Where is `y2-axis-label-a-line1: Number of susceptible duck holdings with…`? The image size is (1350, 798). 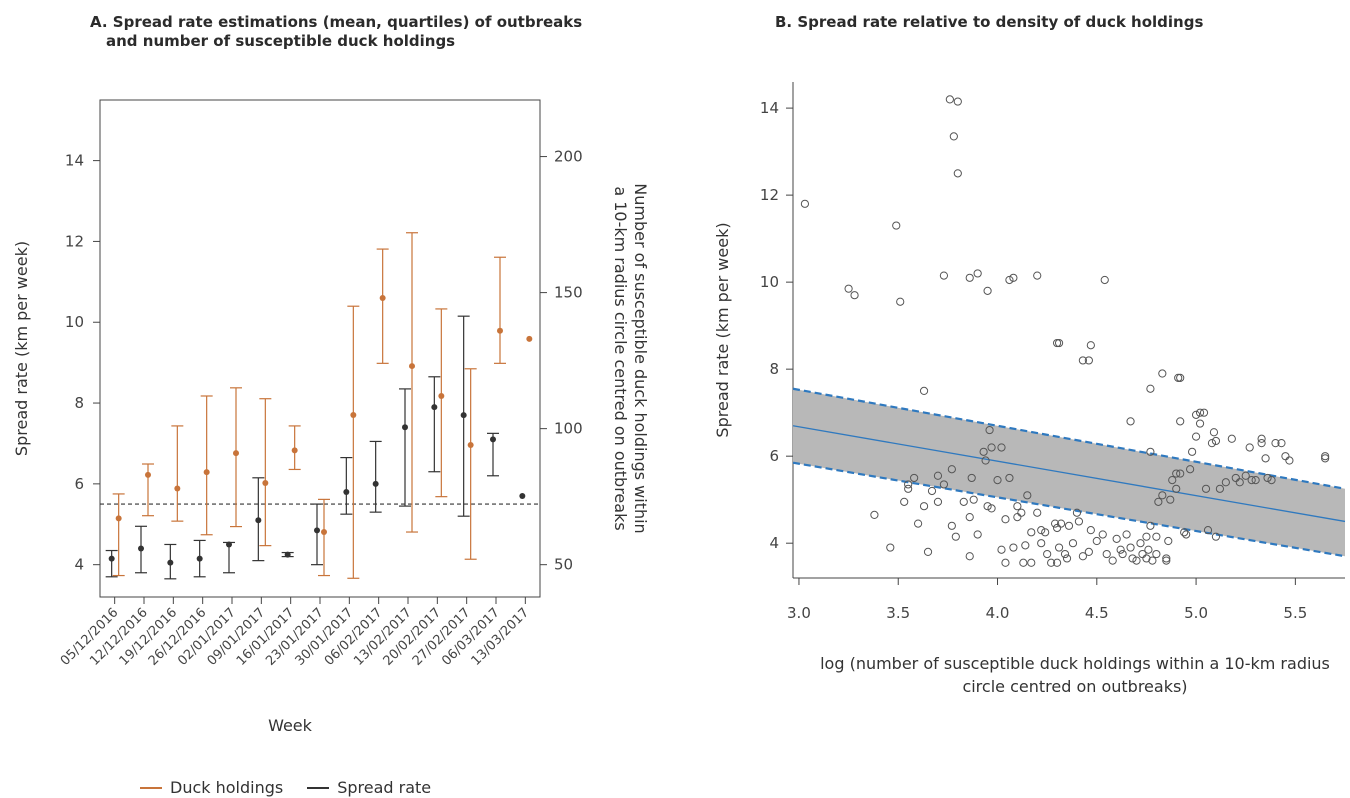
y2-axis-label-a-line1: Number of susceptible duck holdings with… is located at coordinates (640, 358).